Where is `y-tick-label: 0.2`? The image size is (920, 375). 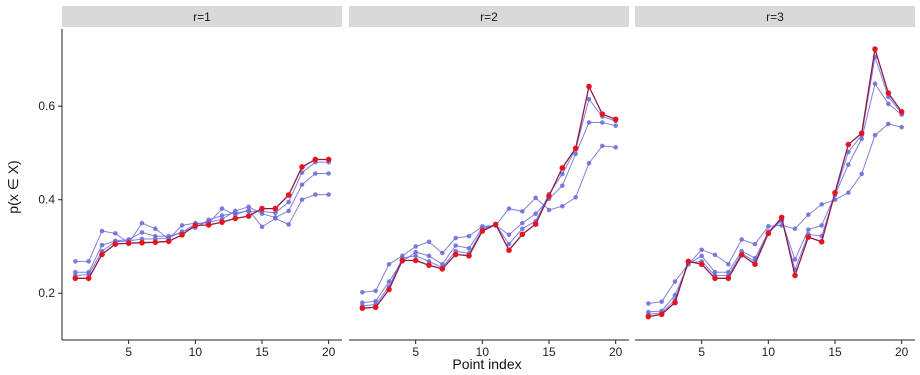
y-tick-label: 0.2 is located at coordinates (46, 293).